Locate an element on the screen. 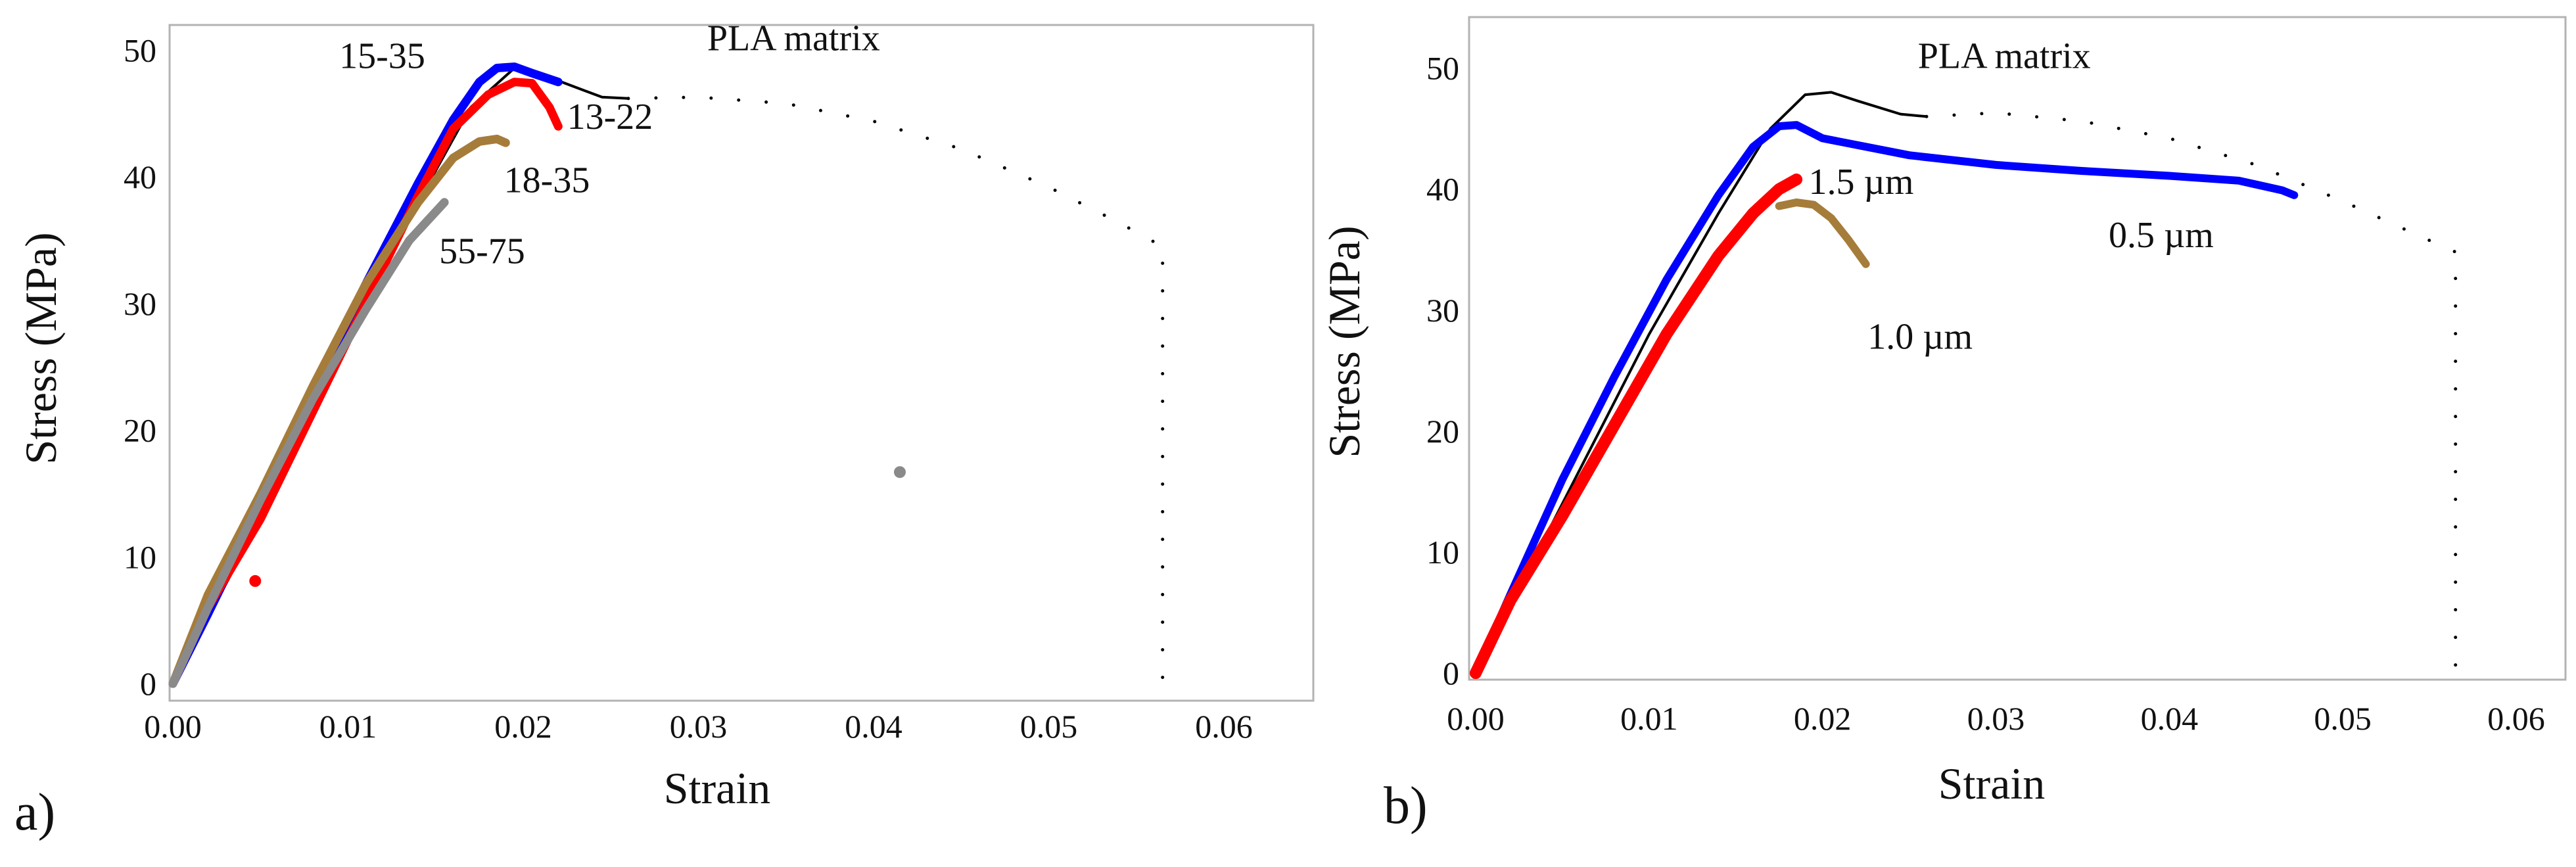 This screenshot has width=2576, height=867. panel-b-y-tick-label: 10 is located at coordinates (1442, 552).